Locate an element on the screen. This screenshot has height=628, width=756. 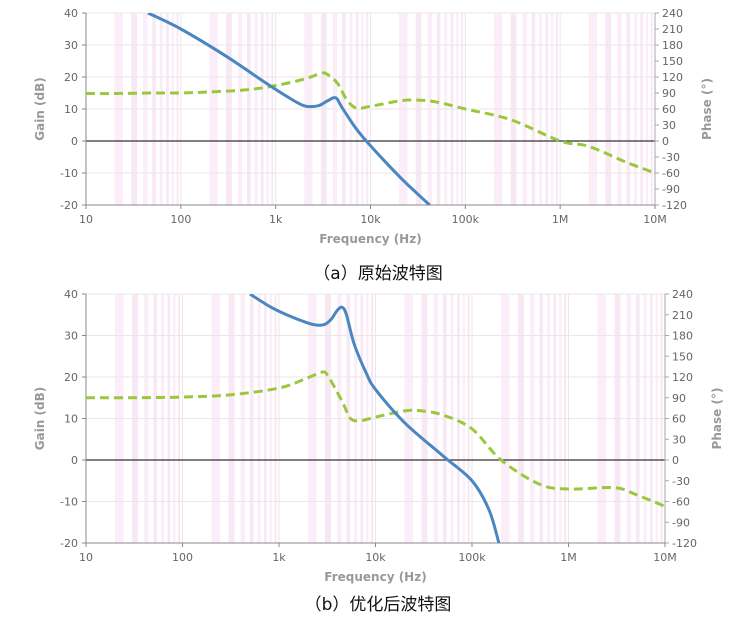
phase-series-line is located at coordinates (370, 123).